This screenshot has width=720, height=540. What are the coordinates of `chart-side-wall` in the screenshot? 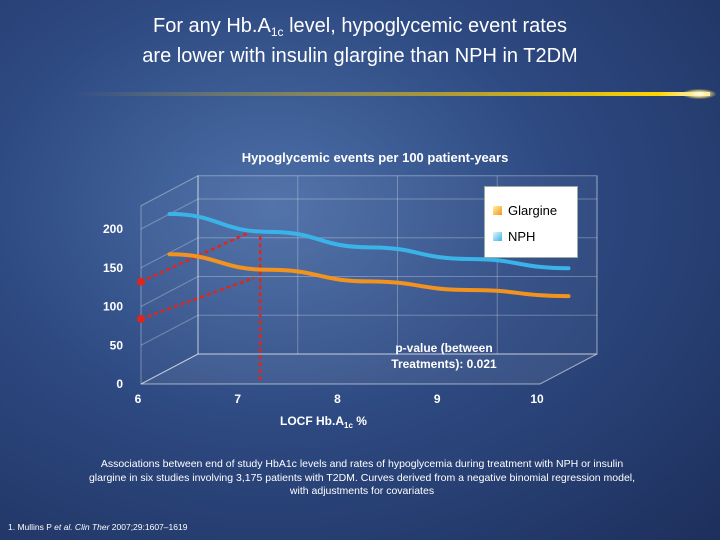 It's located at (169, 279).